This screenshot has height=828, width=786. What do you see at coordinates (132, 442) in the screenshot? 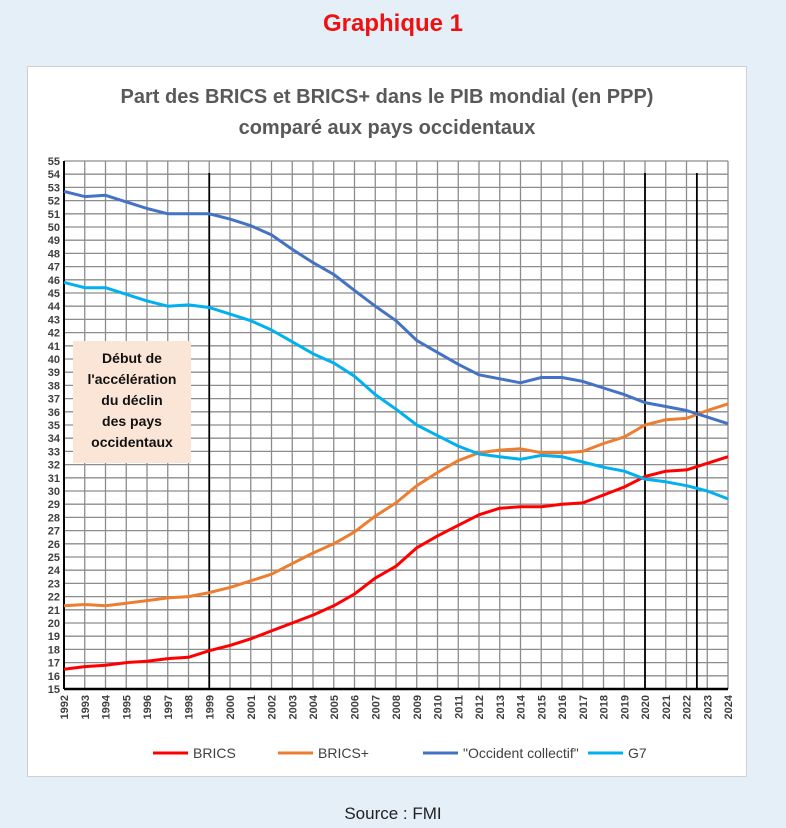
I see `annotation-text: occidentaux` at bounding box center [132, 442].